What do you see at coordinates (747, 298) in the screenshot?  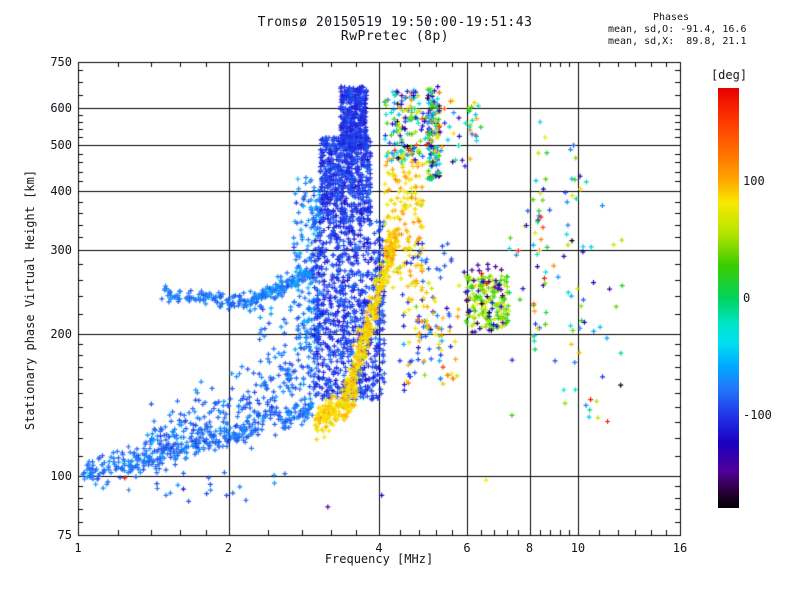 I see `colorbar-tick-label: 0` at bounding box center [747, 298].